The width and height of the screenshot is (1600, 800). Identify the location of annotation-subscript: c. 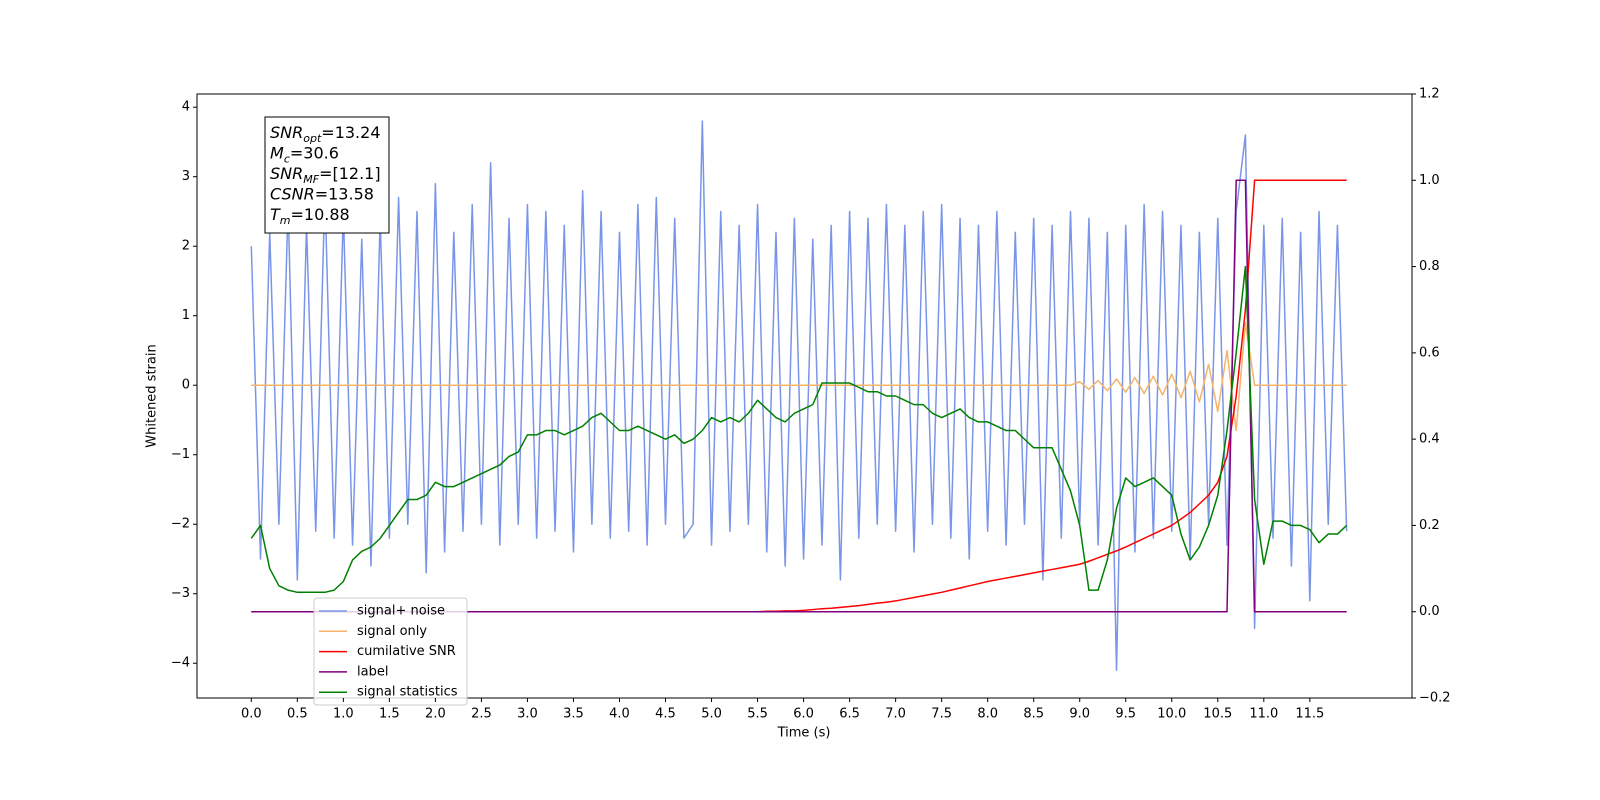
(287, 159).